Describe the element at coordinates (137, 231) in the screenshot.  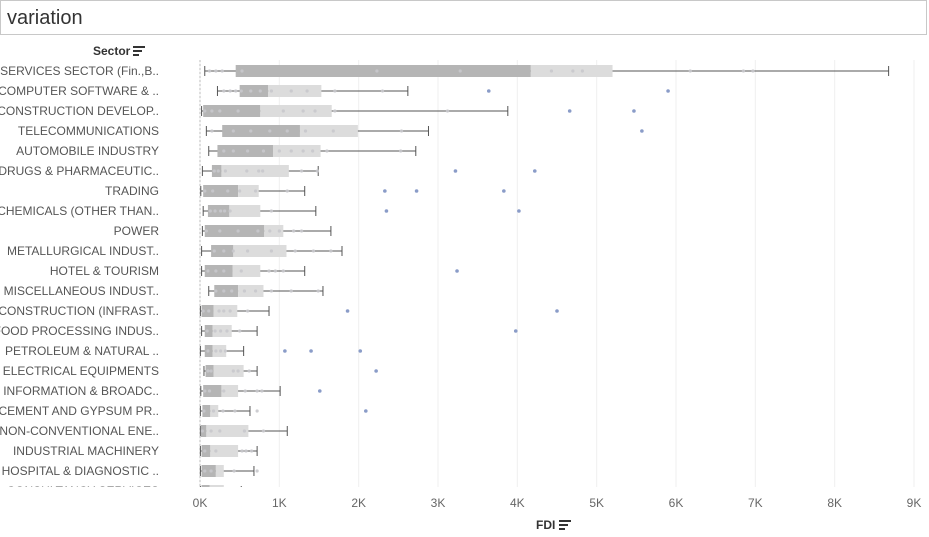
I see `sector-label: POWER` at that location.